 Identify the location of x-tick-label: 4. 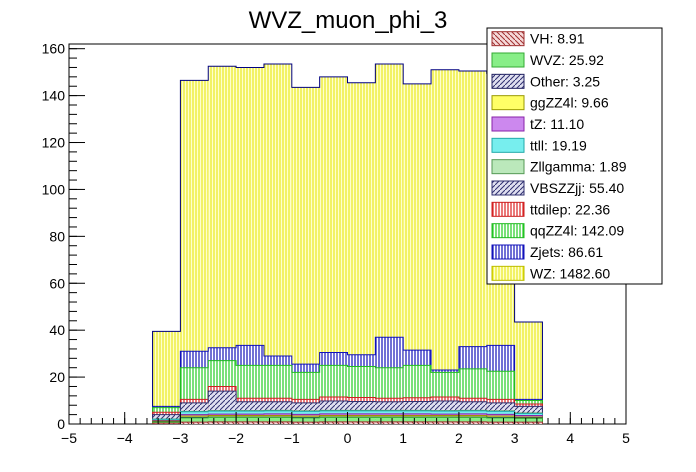
(570, 438).